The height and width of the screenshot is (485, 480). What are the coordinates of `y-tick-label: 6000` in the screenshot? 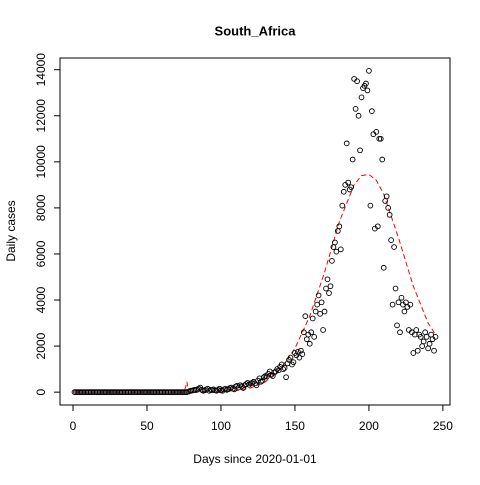 It's located at (41, 253).